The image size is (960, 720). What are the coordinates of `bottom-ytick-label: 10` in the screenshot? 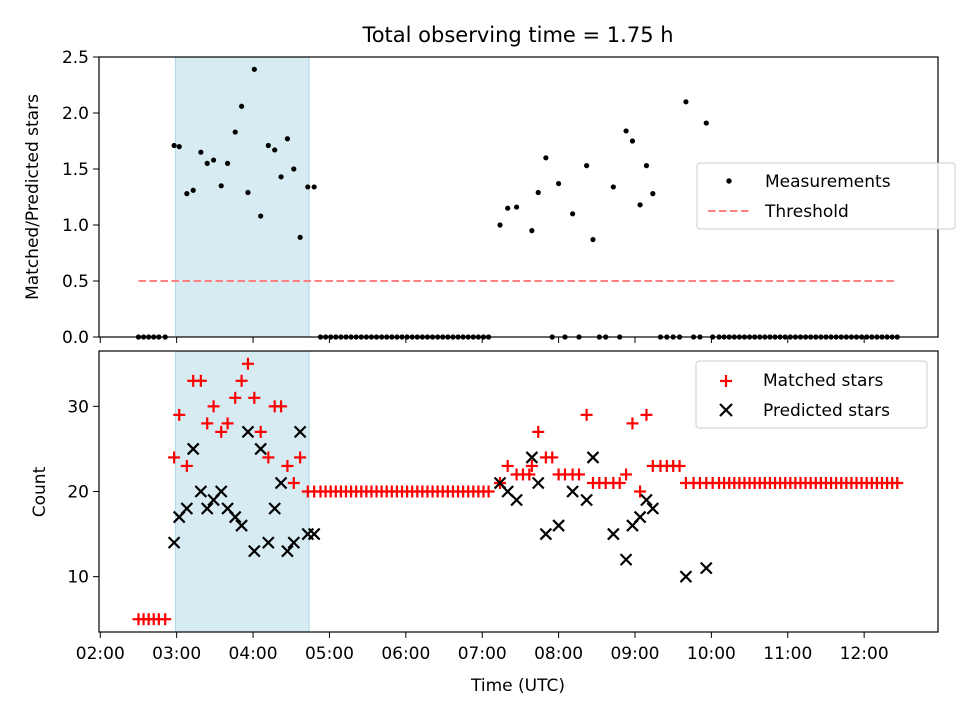 It's located at (78, 578).